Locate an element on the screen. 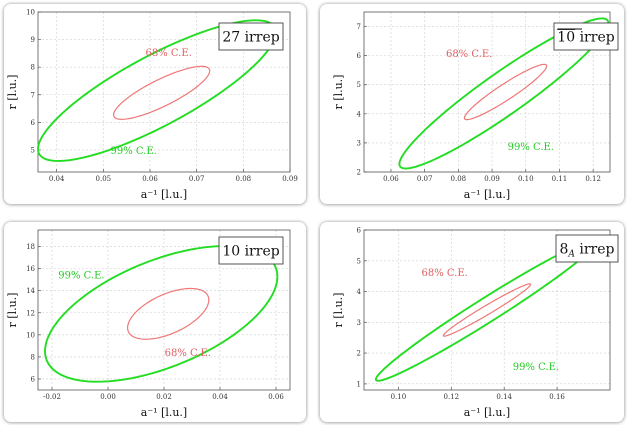 The height and width of the screenshot is (425, 629). y-tick-label: 16 is located at coordinates (30, 269).